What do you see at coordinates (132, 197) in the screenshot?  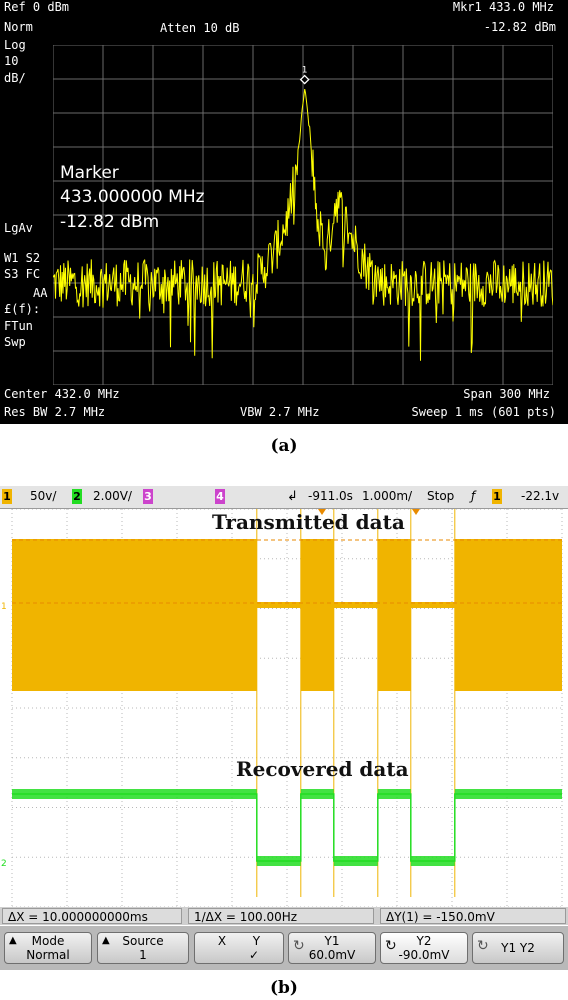 I see `marker-frequency: 433.000000 MHz` at bounding box center [132, 197].